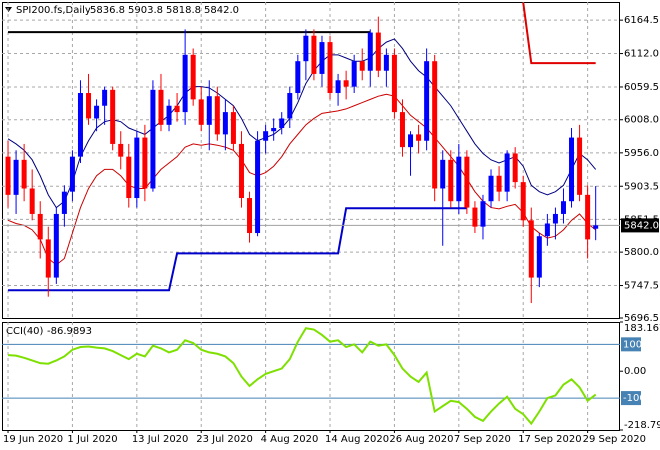 Image resolution: width=660 pixels, height=450 pixels. I want to click on x-tick-label: 7 Sep 2020, so click(482, 439).